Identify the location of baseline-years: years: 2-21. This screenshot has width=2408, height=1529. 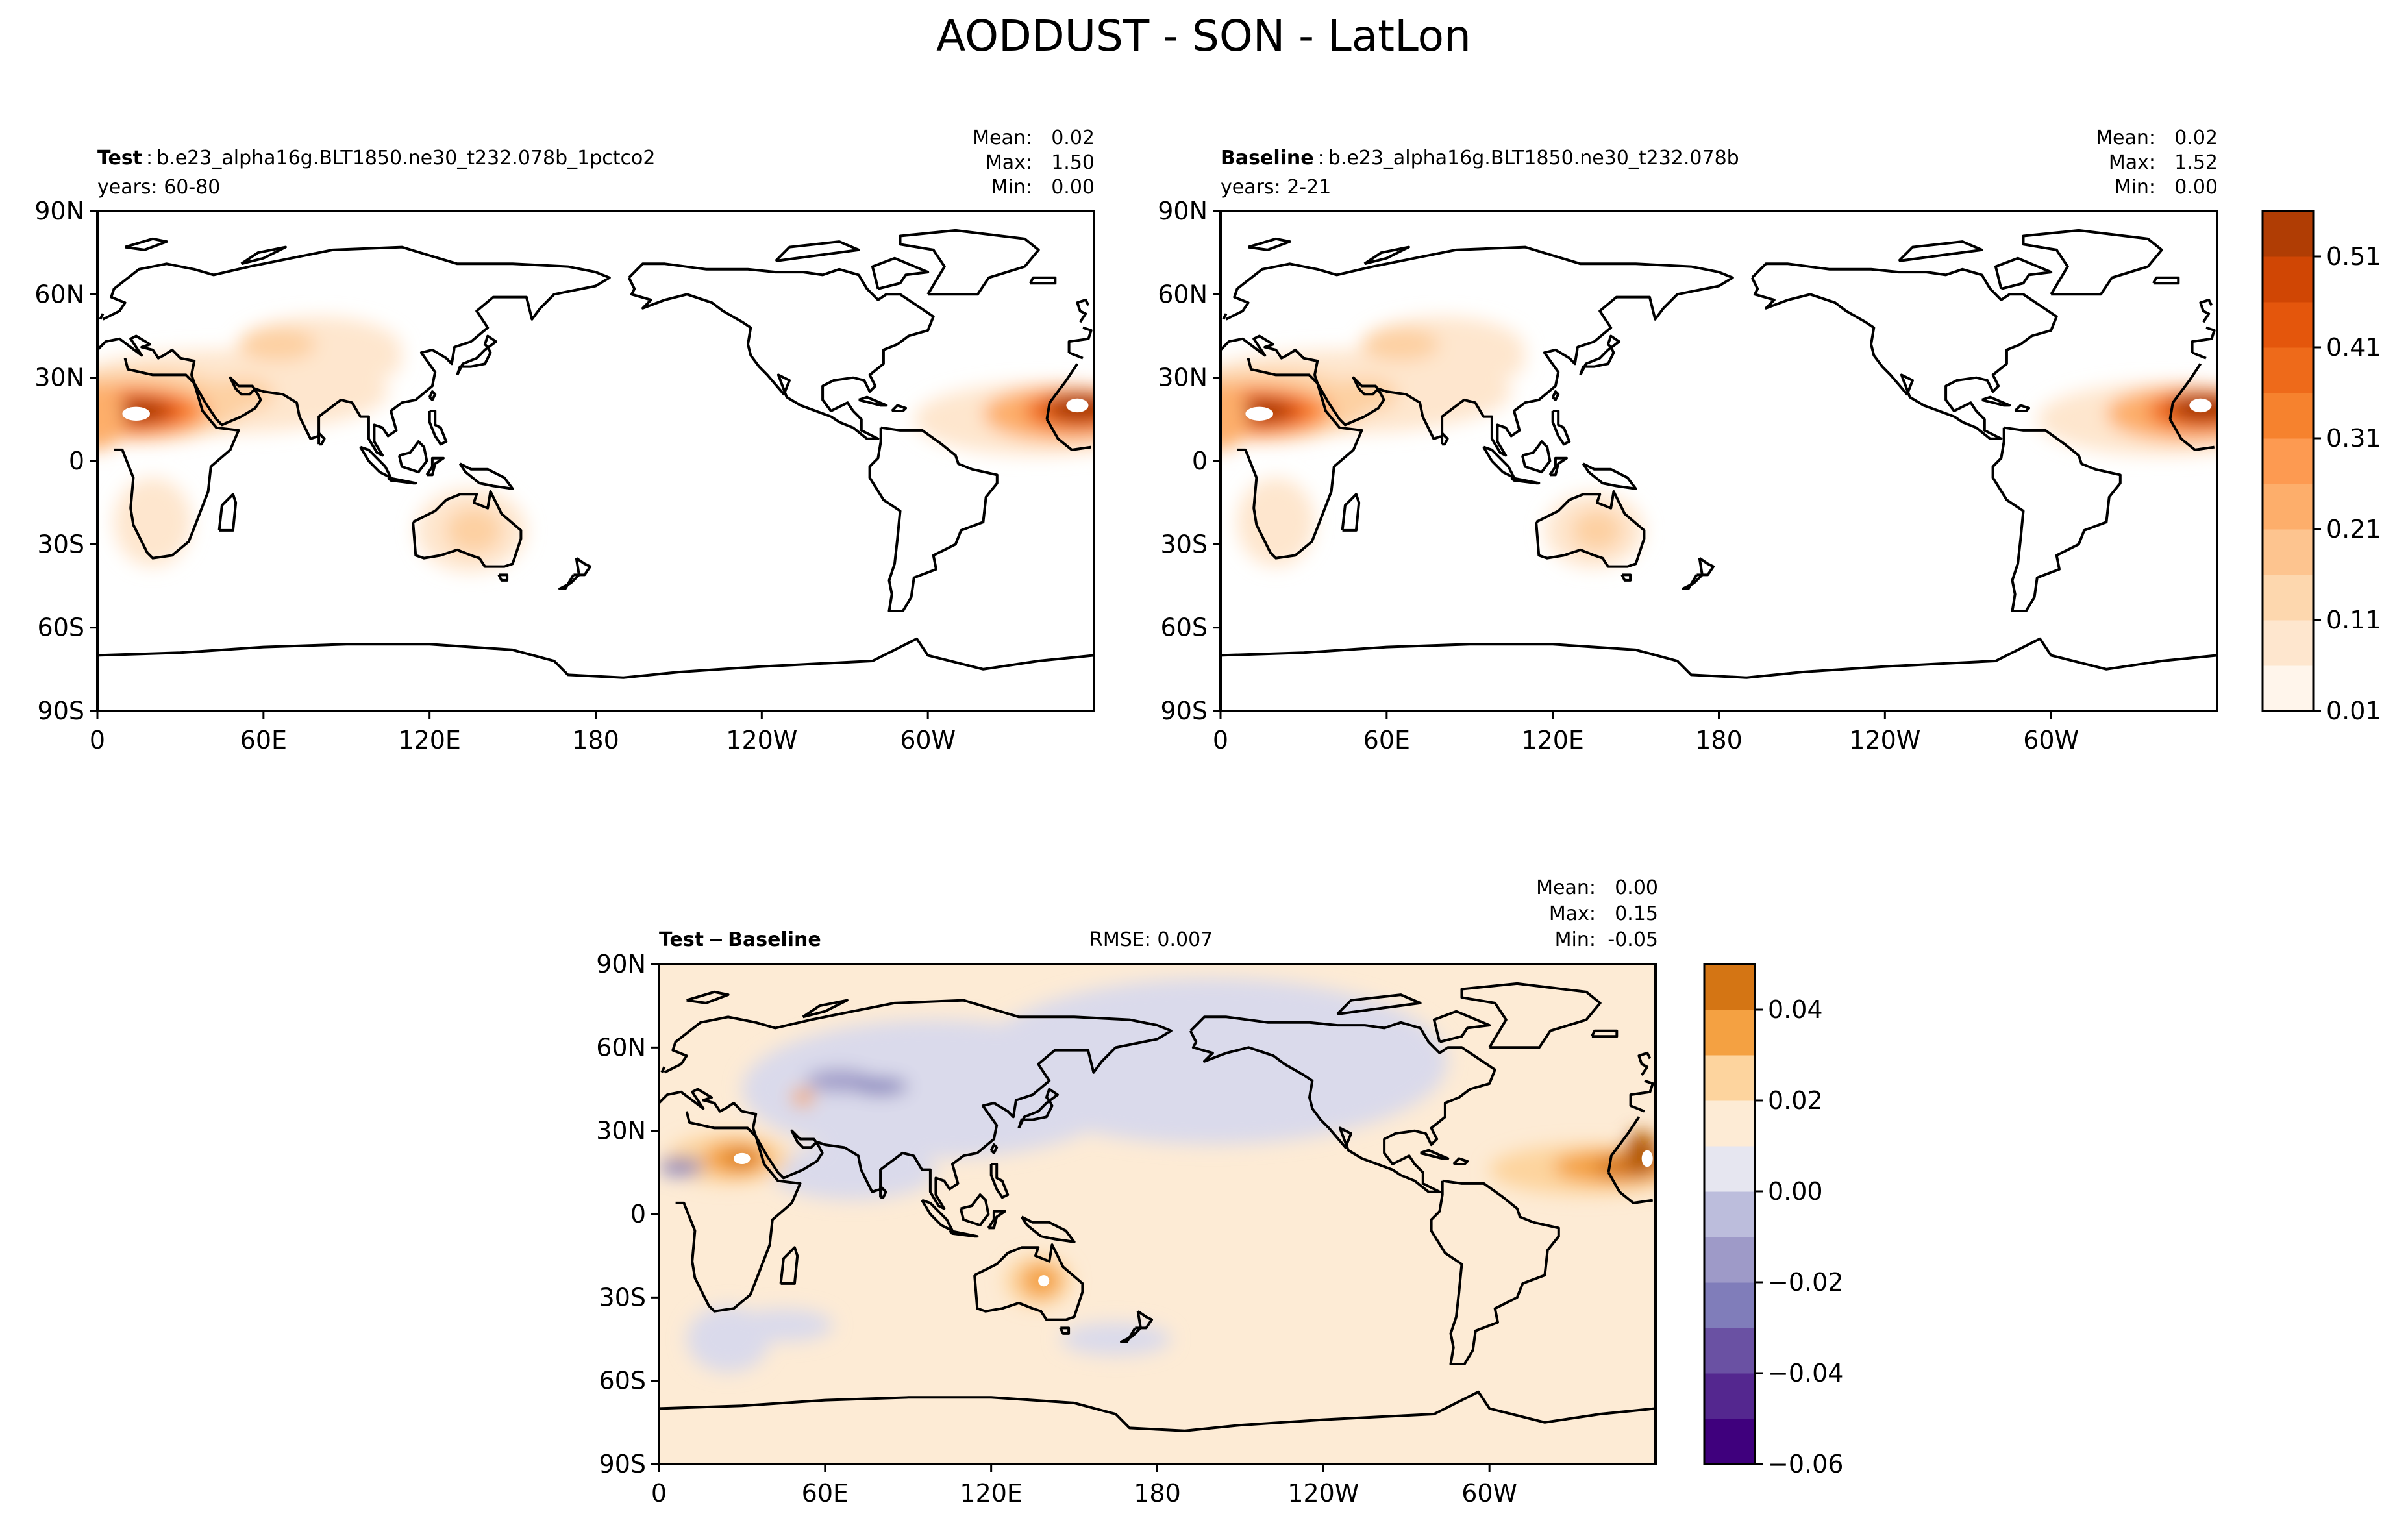
(1276, 187).